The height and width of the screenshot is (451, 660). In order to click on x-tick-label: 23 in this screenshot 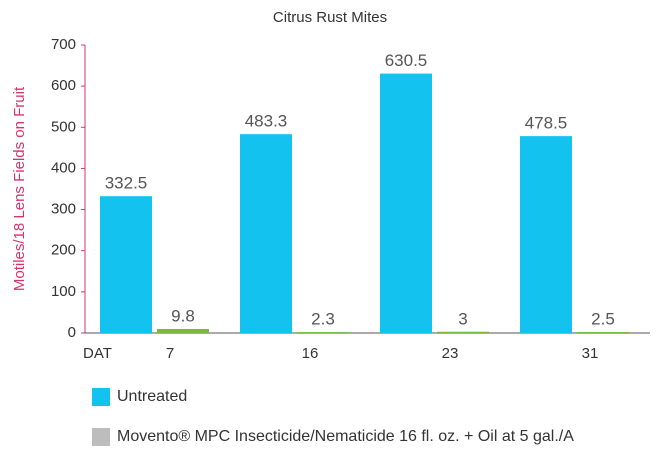, I will do `click(450, 353)`.